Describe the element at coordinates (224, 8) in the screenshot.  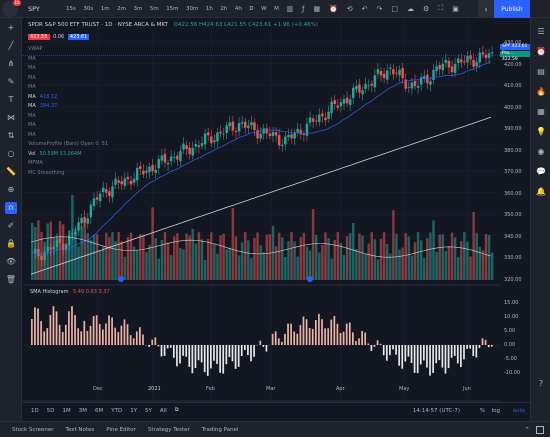
I see `timeframe-2h: 2h` at that location.